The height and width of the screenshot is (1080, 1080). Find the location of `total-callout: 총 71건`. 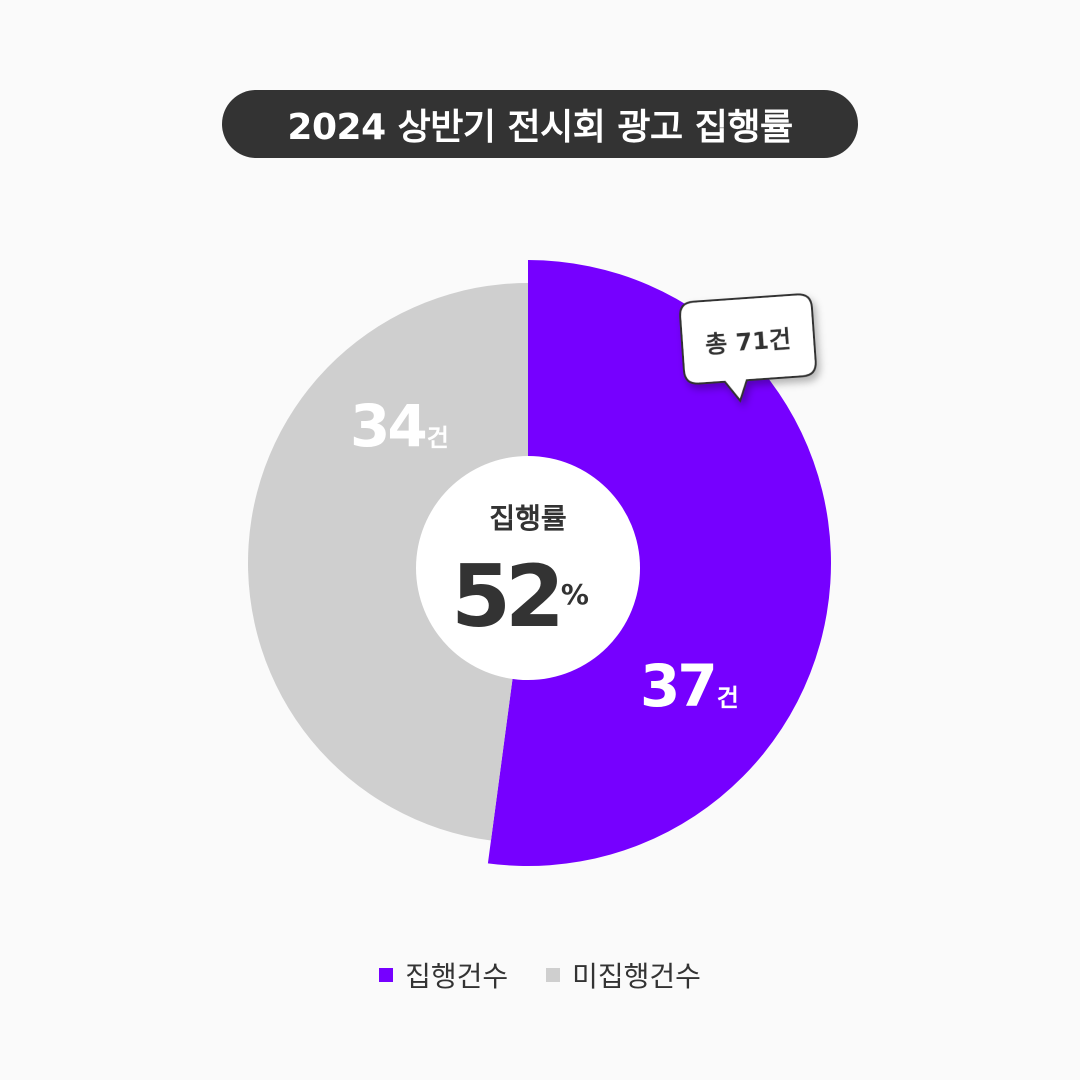

total-callout: 총 71건 is located at coordinates (748, 348).